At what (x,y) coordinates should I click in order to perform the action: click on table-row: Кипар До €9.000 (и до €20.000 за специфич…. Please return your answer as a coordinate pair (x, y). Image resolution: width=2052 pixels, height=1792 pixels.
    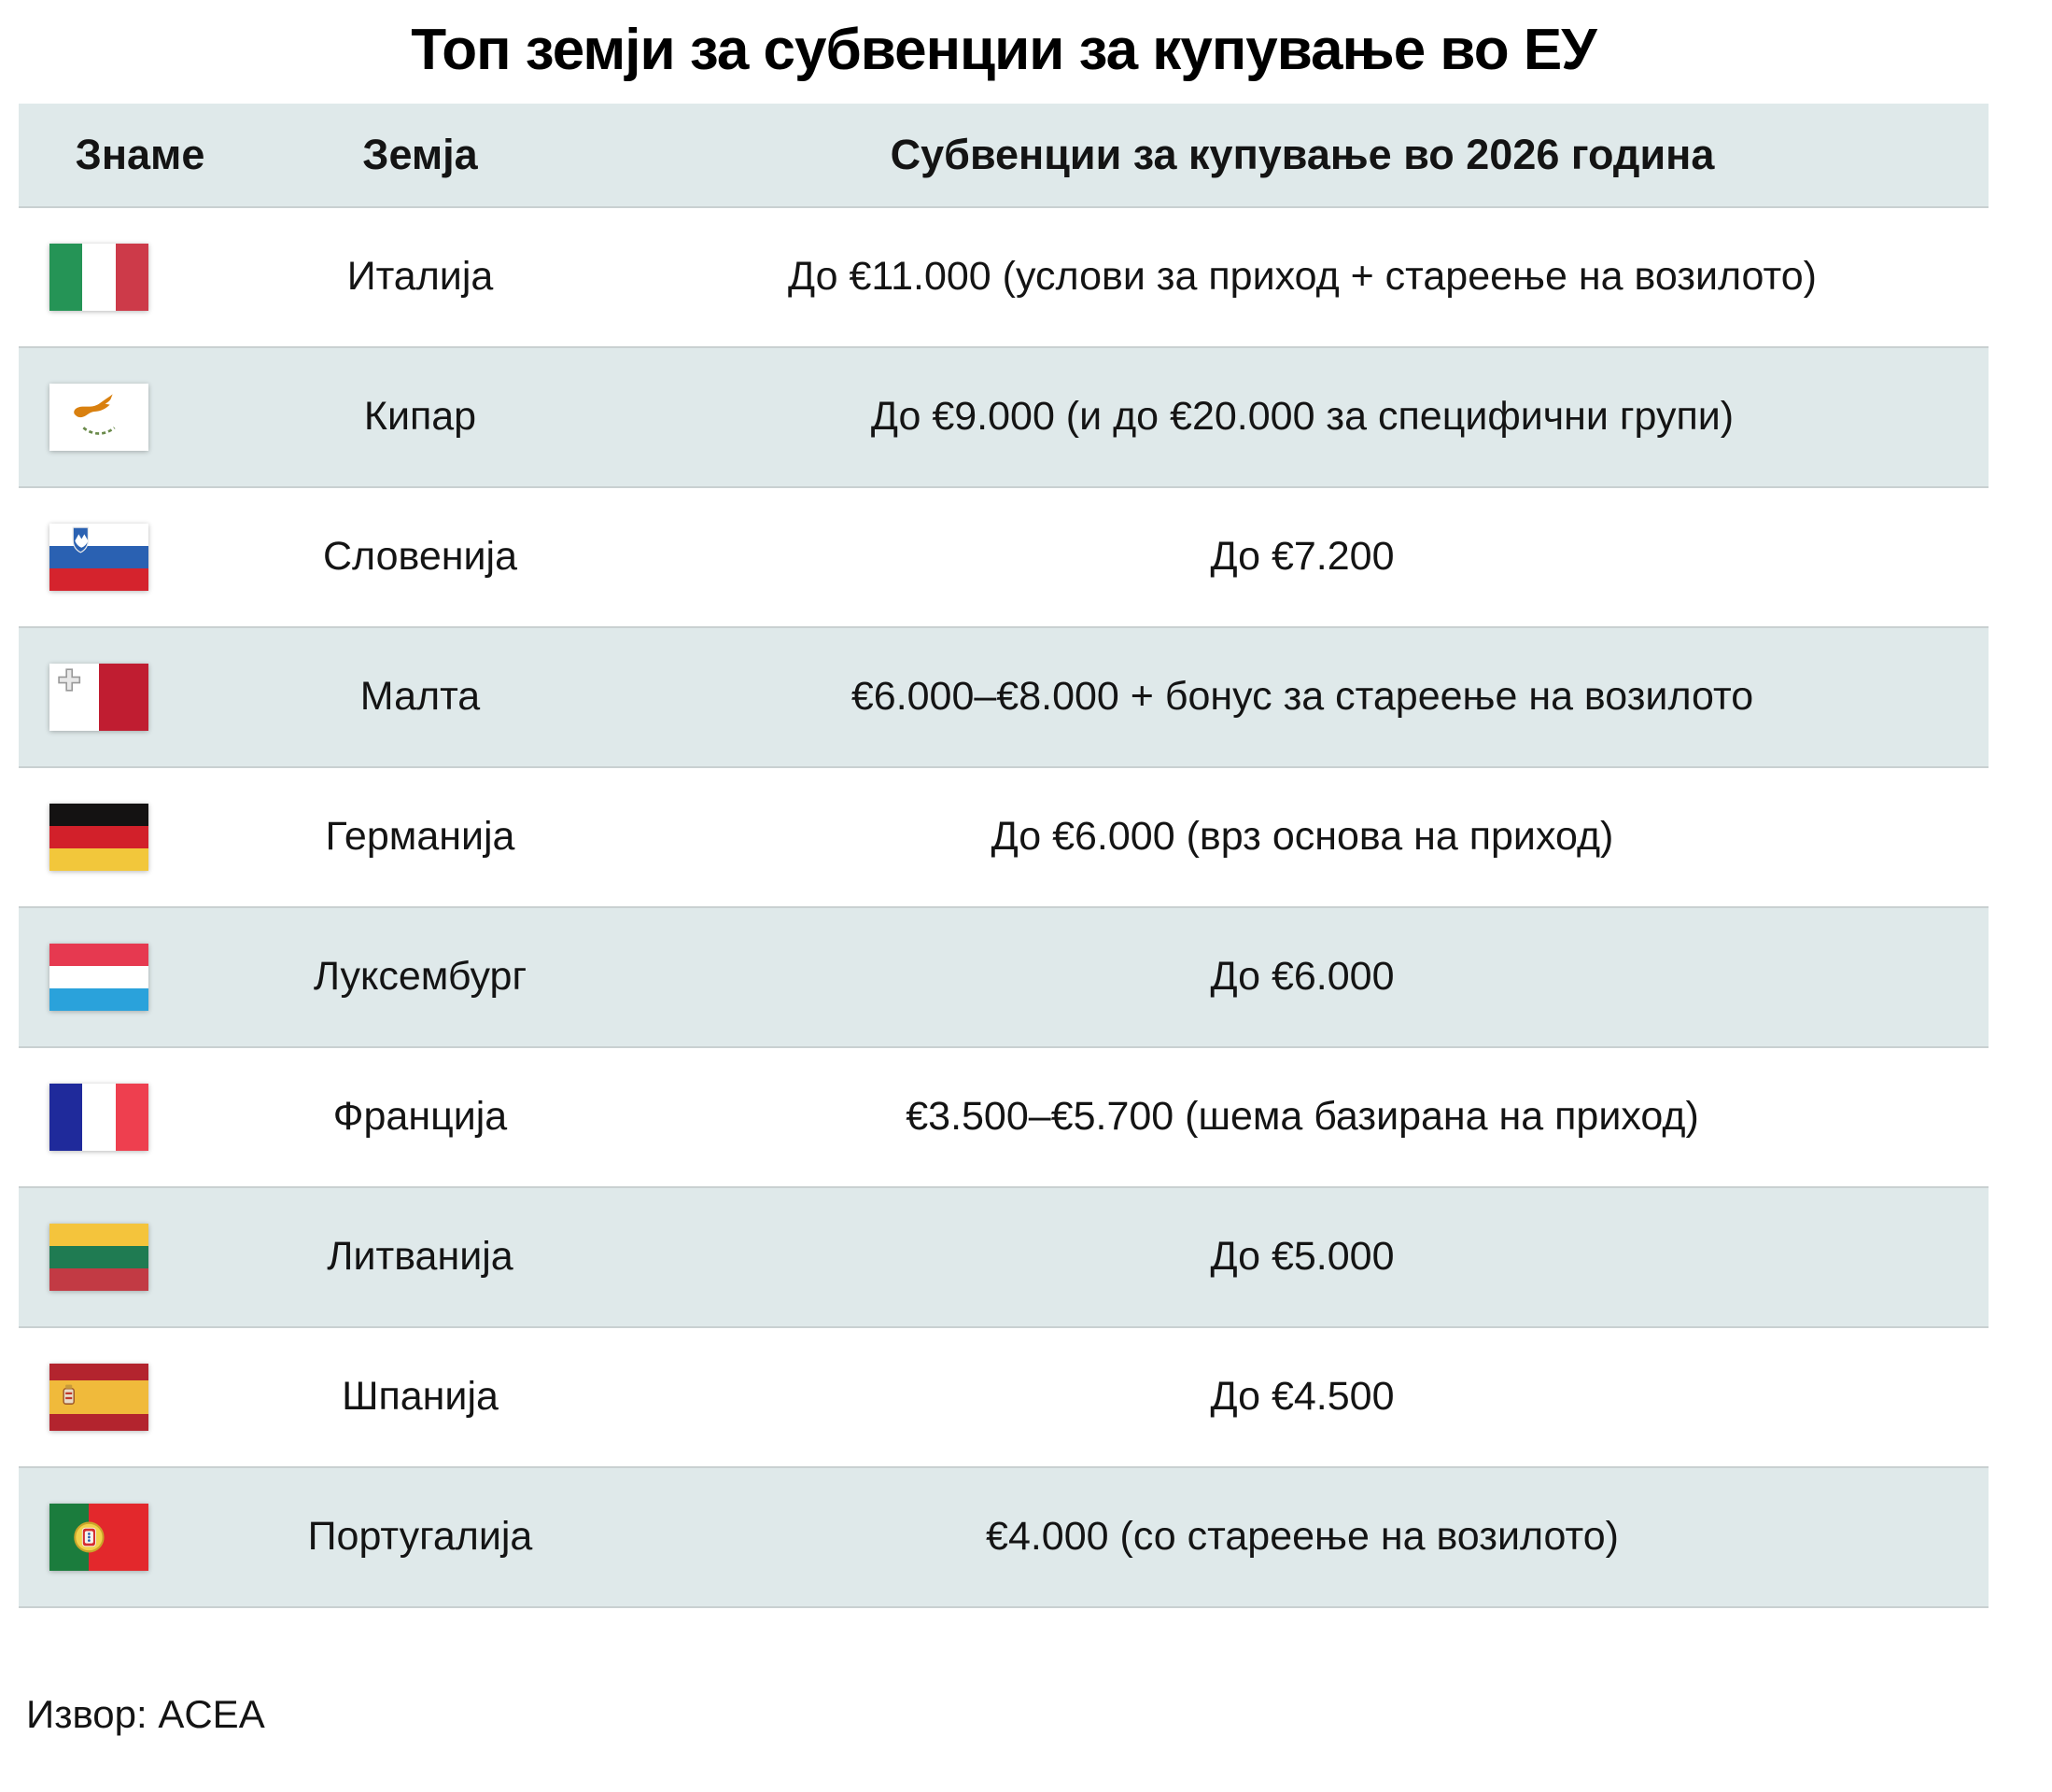
    Looking at the image, I should click on (1004, 416).